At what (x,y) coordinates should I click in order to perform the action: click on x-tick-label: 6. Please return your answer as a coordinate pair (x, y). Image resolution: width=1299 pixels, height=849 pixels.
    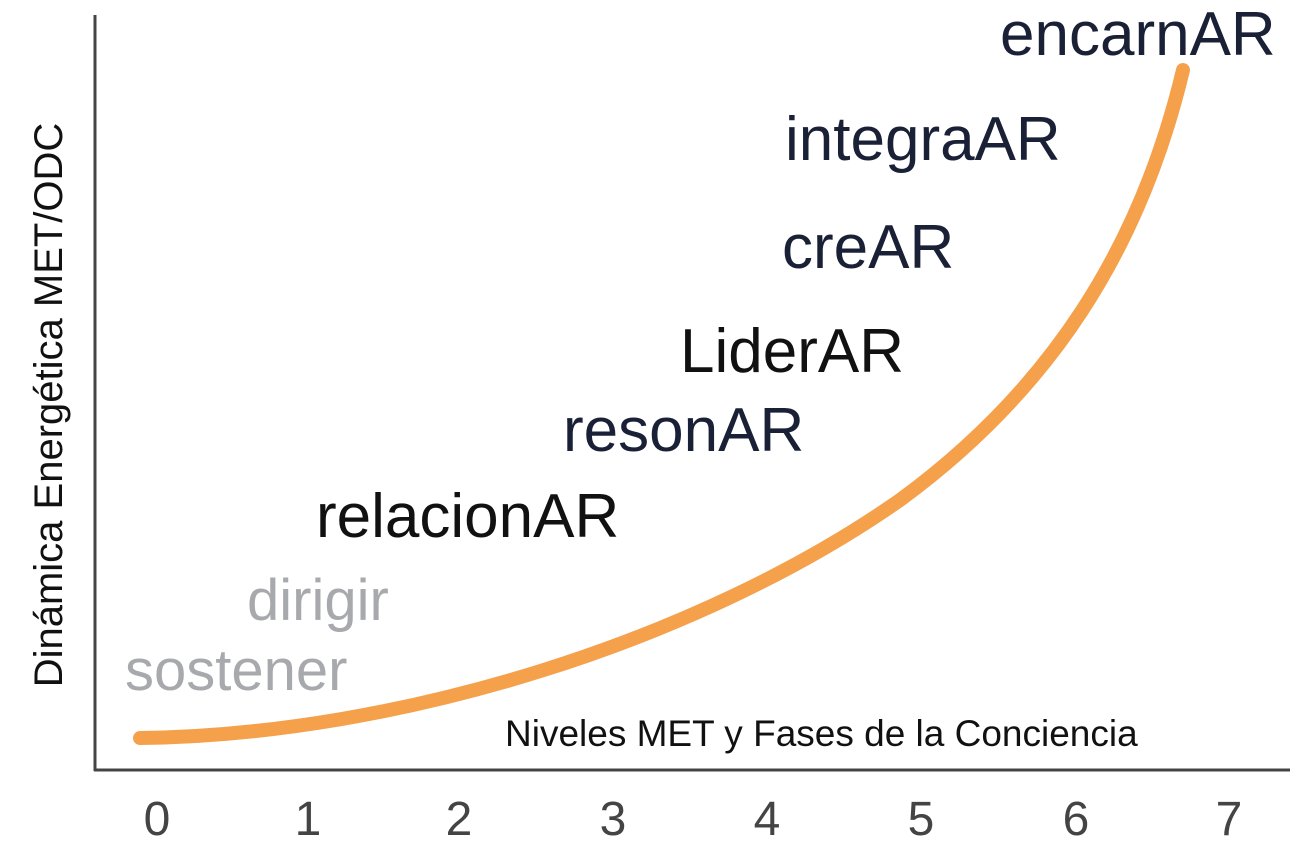
    Looking at the image, I should click on (1076, 819).